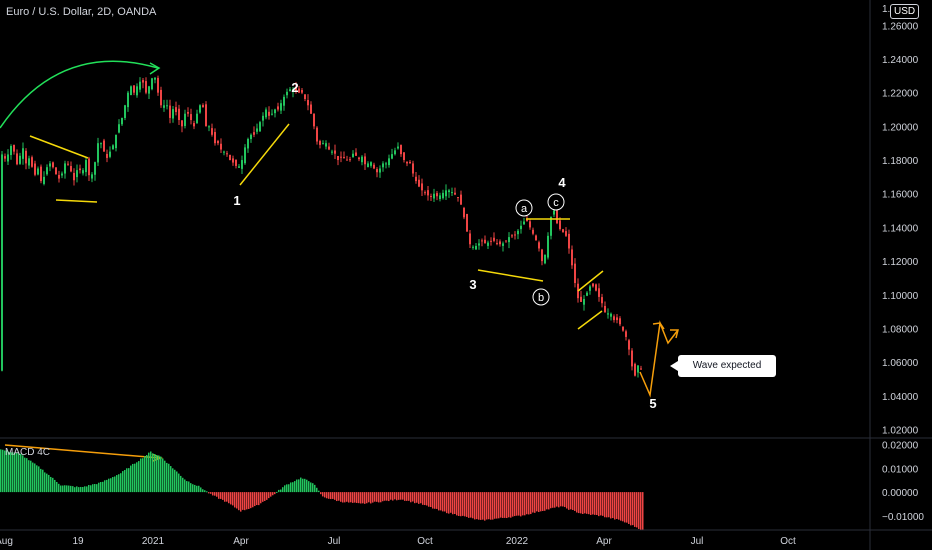  I want to click on subwave-circle-b, so click(541, 297).